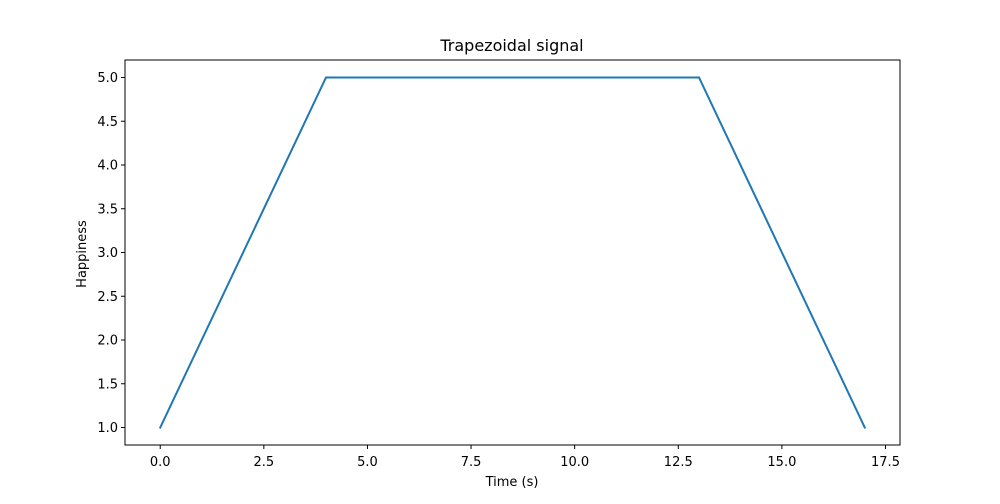 Image resolution: width=1000 pixels, height=504 pixels. What do you see at coordinates (471, 462) in the screenshot?
I see `x-tick-label: 7.5` at bounding box center [471, 462].